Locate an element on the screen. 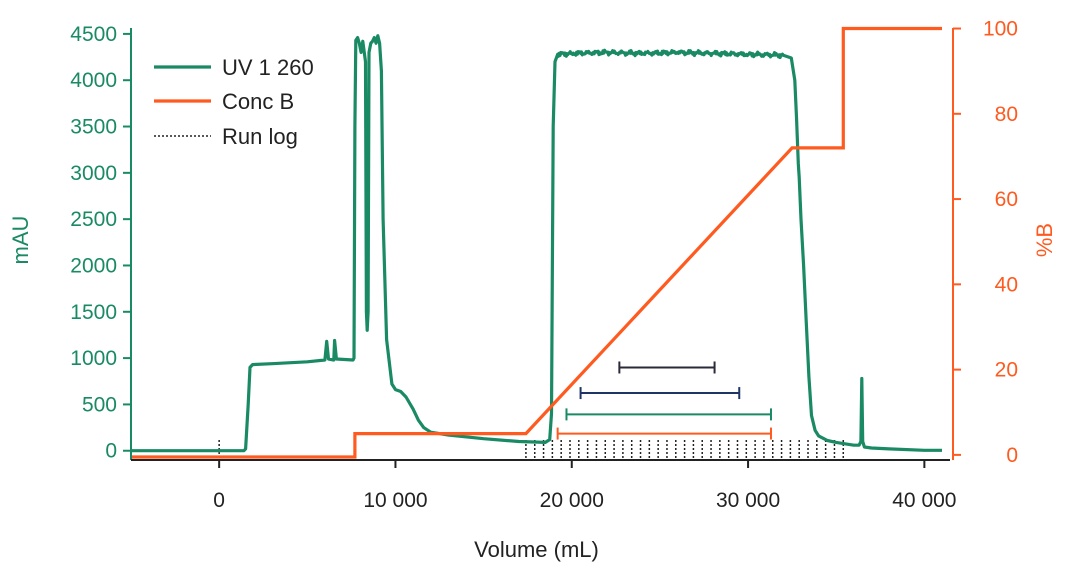  right-tick-label: 80 is located at coordinates (1006, 114).